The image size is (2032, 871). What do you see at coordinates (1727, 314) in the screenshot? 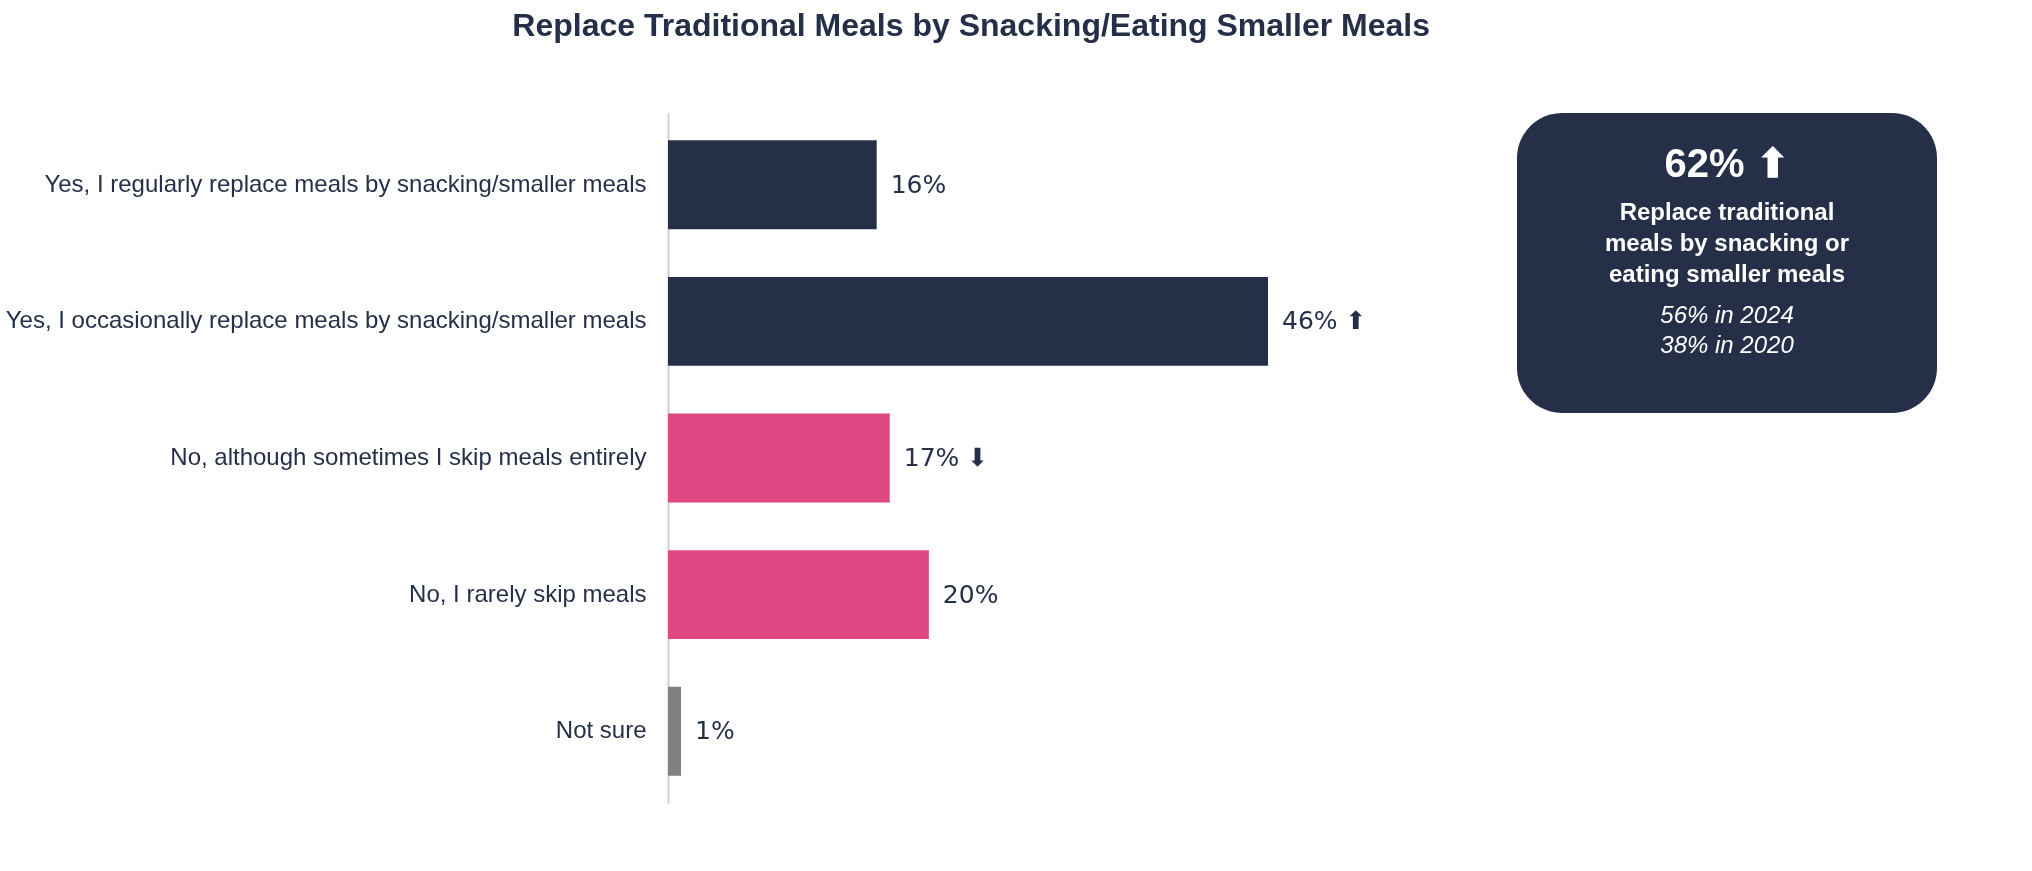
I see `text: 56% in 2024` at bounding box center [1727, 314].